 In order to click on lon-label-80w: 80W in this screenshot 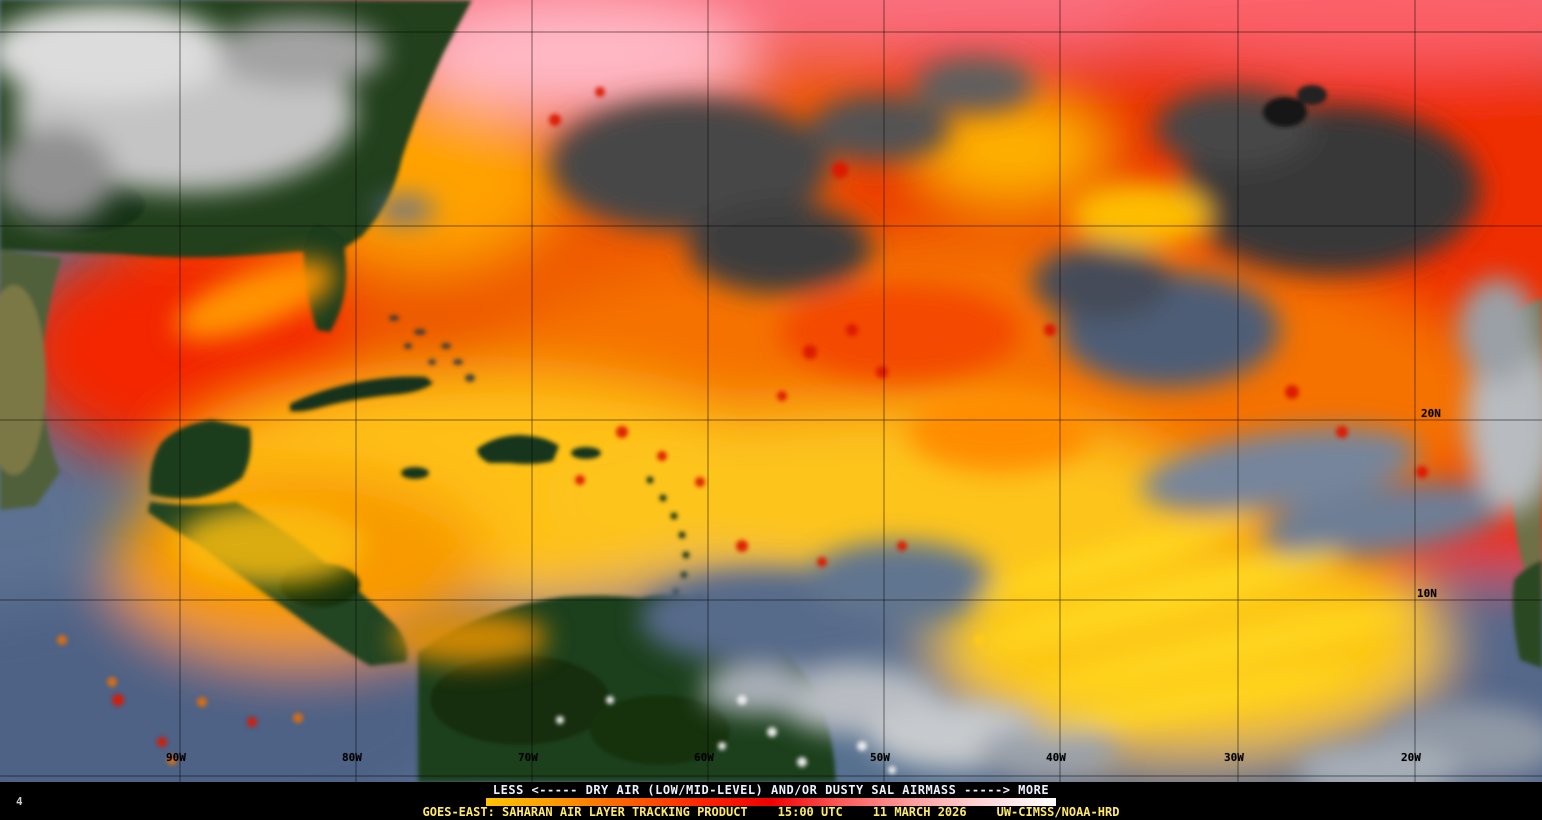, I will do `click(352, 757)`.